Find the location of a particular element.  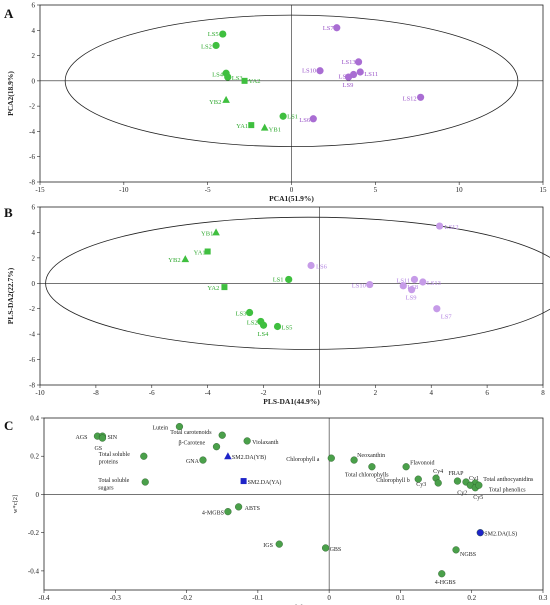

data-point-ls4 is located at coordinates (263, 325).